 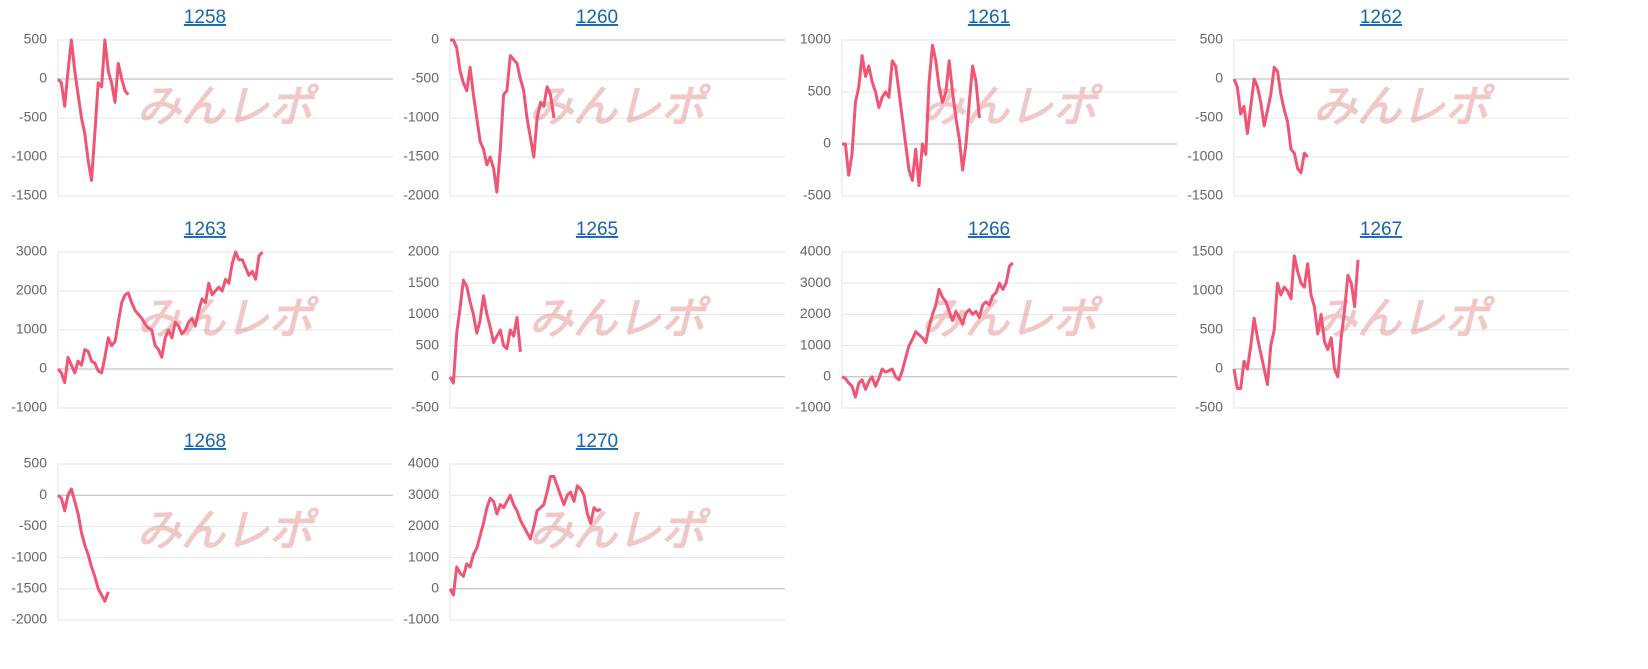 I want to click on chart-title: 1263, so click(x=205, y=229).